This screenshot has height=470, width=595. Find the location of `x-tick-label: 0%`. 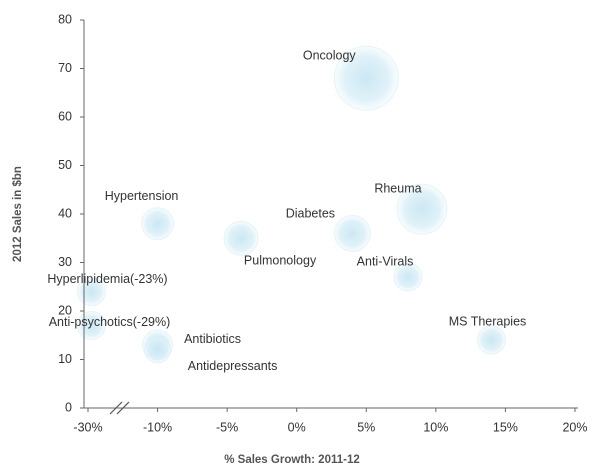

x-tick-label: 0% is located at coordinates (297, 427).